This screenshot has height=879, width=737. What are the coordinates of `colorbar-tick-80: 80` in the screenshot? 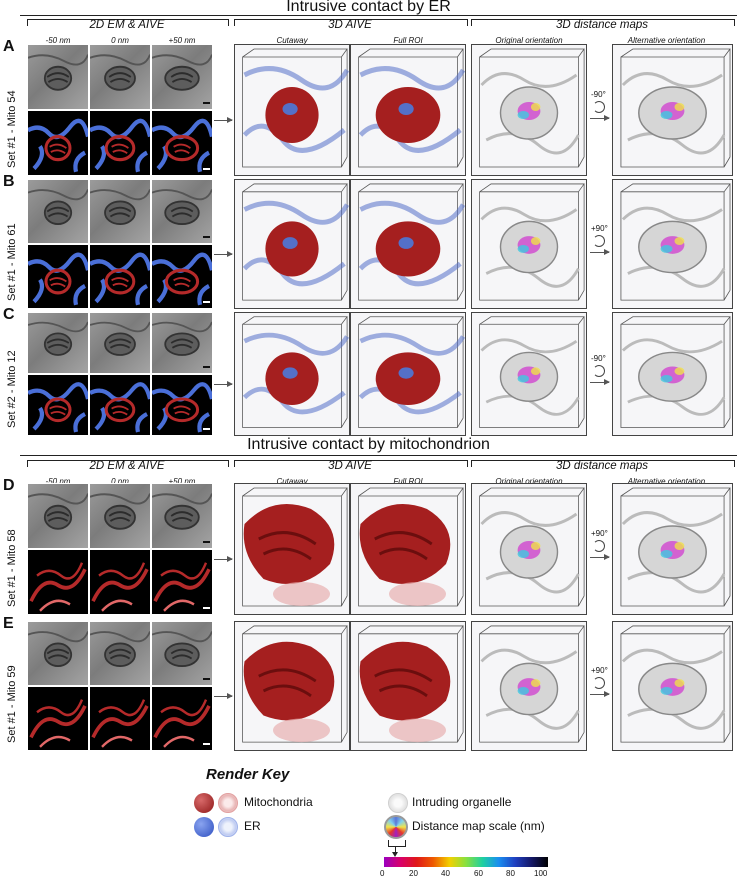 It's located at (510, 873).